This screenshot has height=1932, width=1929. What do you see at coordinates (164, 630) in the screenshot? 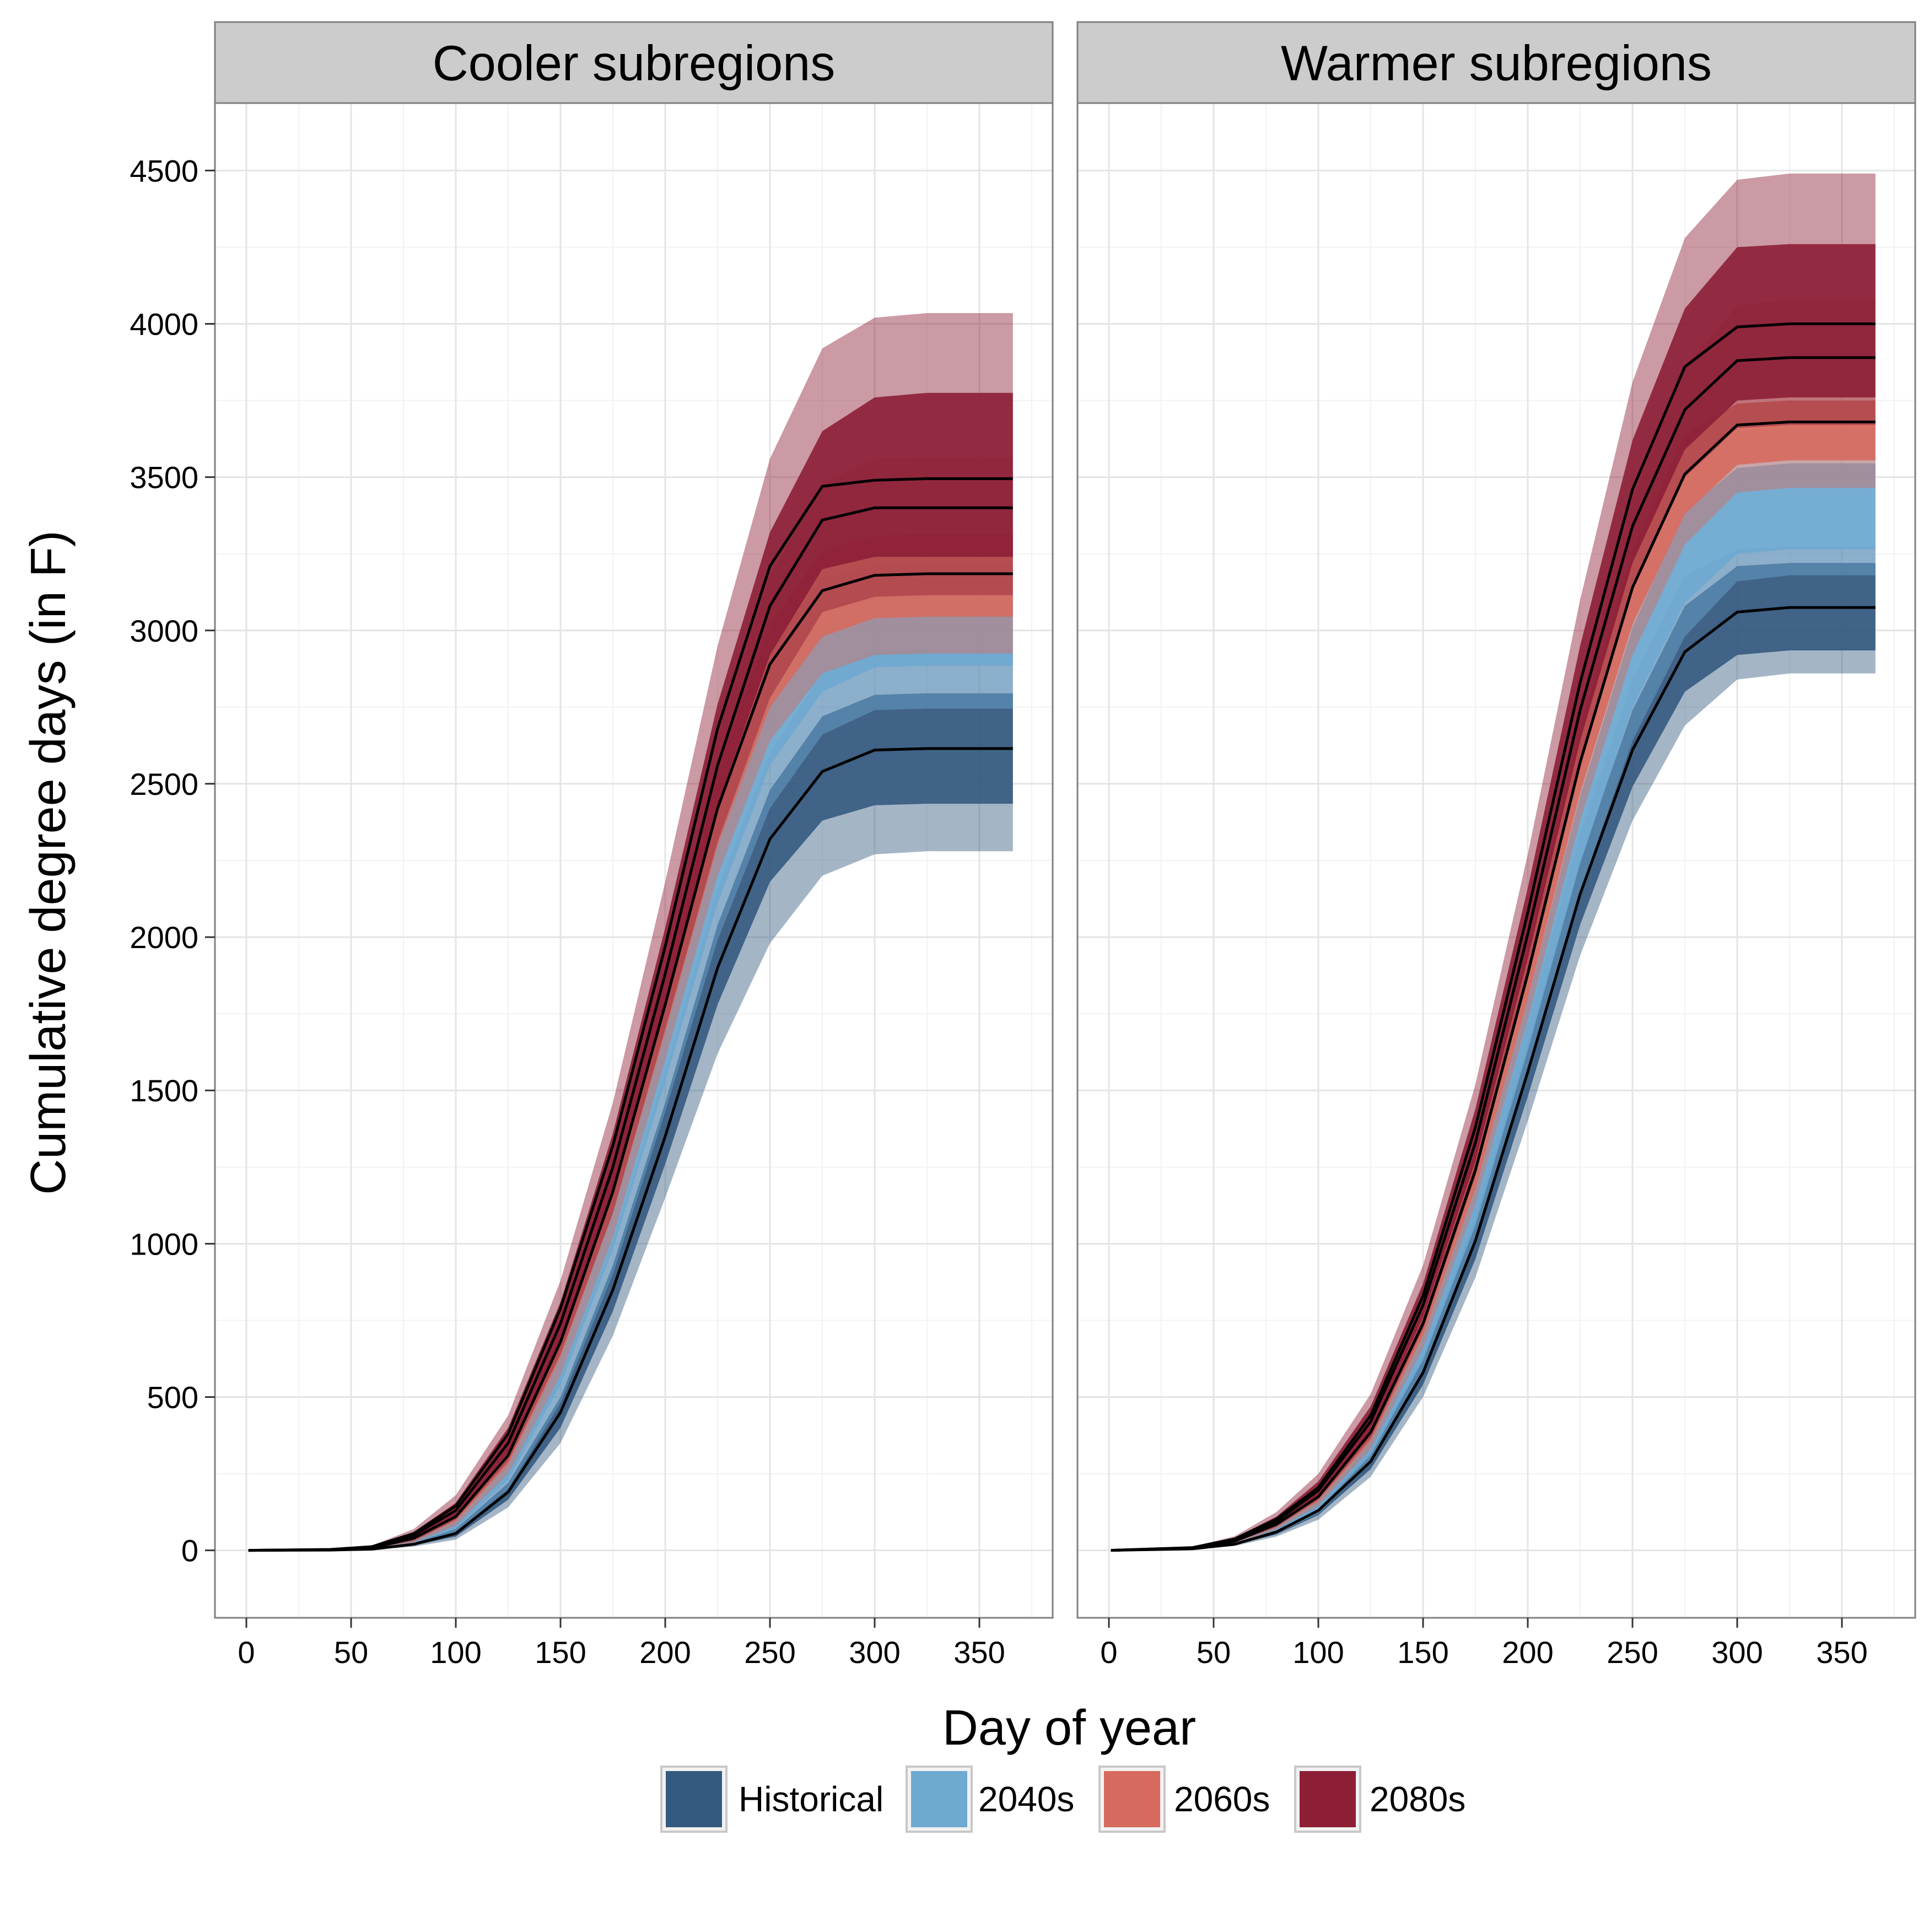
I see `y-tick-label: 3000` at bounding box center [164, 630].